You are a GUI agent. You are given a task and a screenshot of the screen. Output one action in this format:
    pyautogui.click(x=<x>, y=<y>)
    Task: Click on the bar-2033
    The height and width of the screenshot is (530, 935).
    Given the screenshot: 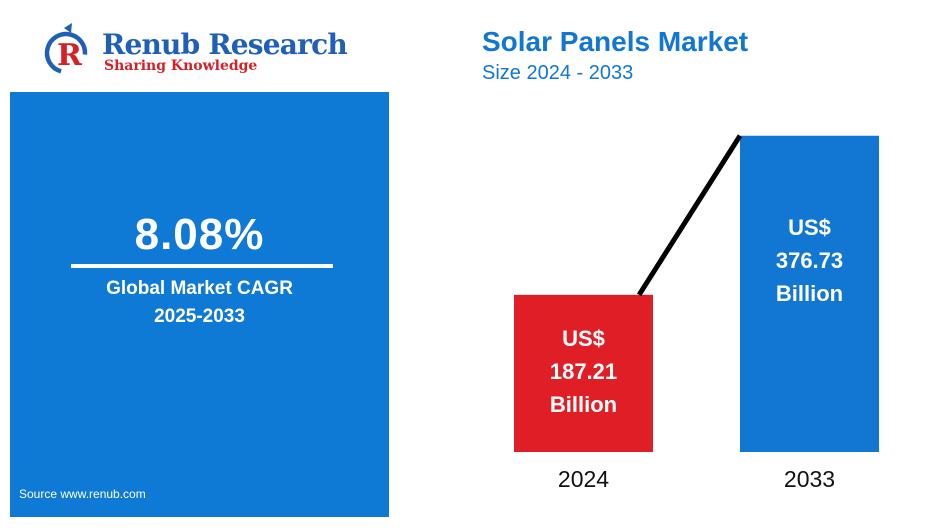 What is the action you would take?
    pyautogui.click(x=809, y=293)
    